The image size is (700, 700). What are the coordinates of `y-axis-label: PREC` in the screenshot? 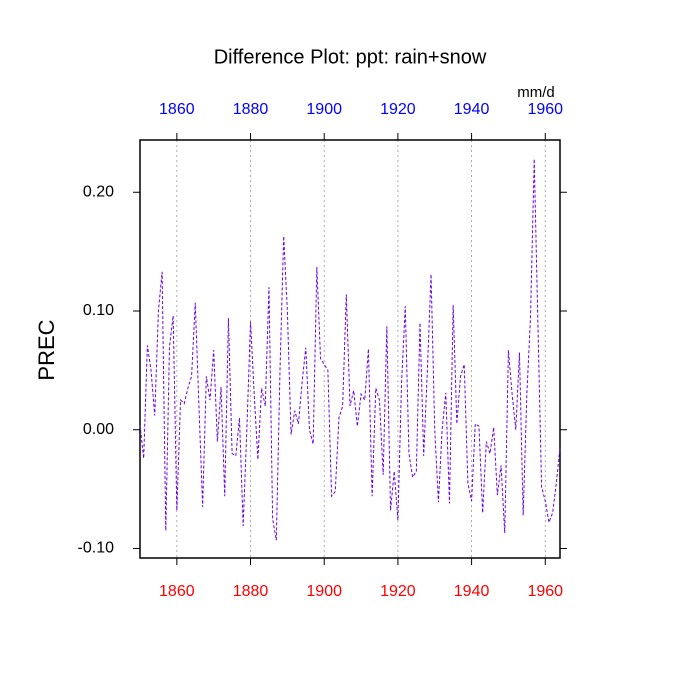 It's located at (46, 349).